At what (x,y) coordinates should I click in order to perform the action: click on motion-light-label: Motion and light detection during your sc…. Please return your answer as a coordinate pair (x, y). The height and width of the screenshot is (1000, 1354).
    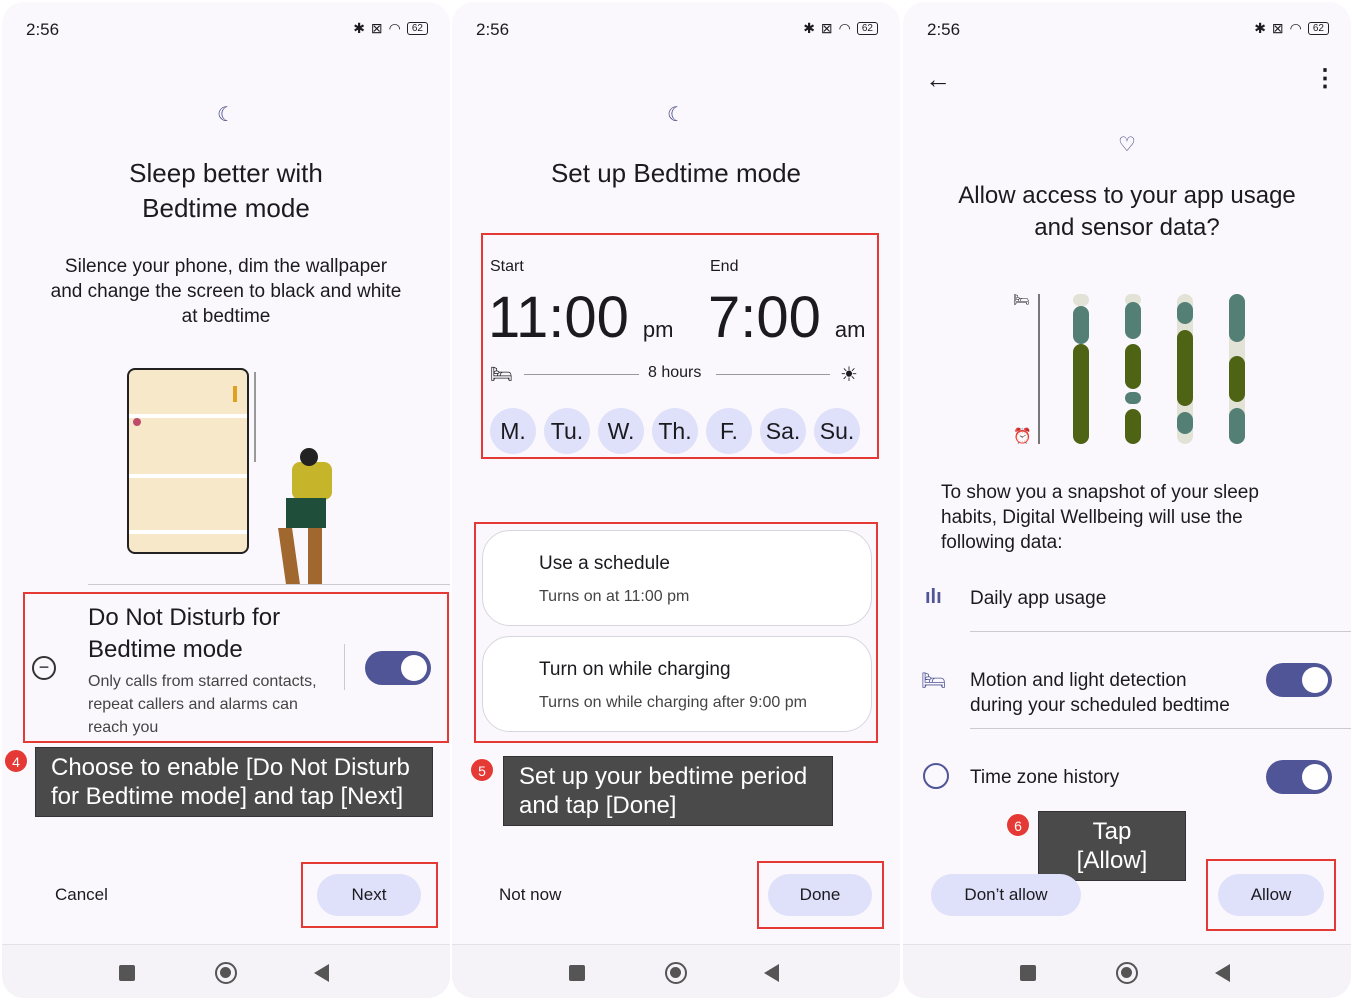
    Looking at the image, I should click on (1100, 693).